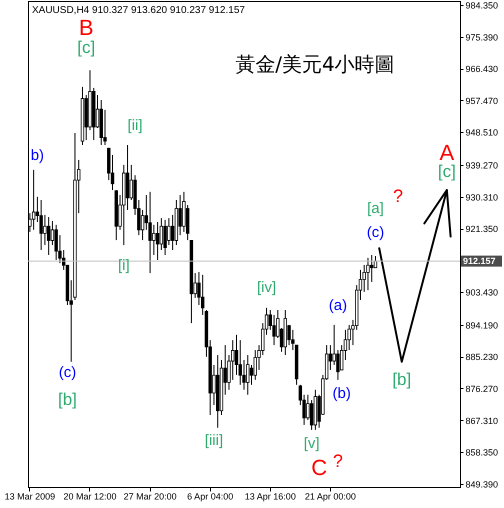  I want to click on y-tick-label: 867.310, so click(482, 421).